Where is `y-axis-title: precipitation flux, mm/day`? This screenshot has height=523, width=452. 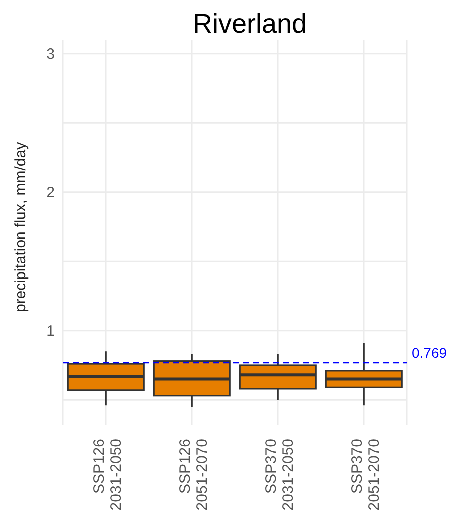
y-axis-title: precipitation flux, mm/day is located at coordinates (21, 227).